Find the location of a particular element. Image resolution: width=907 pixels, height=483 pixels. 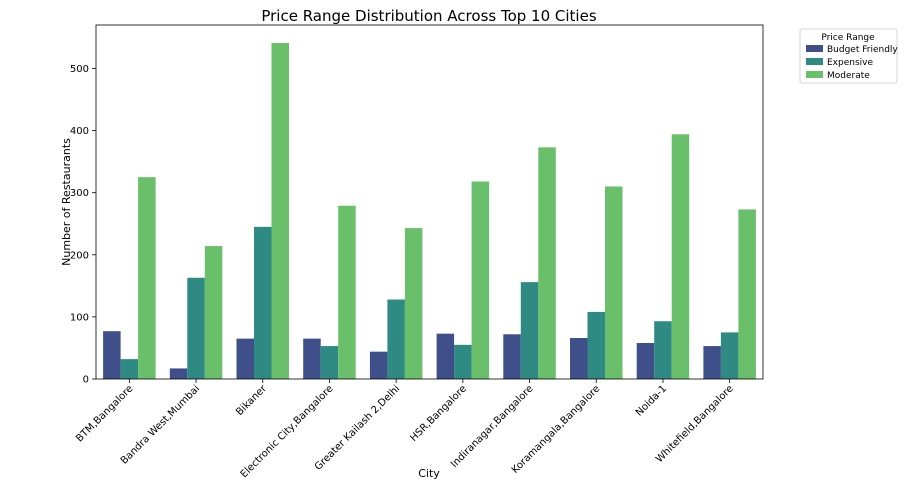

y-tick-label: 200 is located at coordinates (79, 255).